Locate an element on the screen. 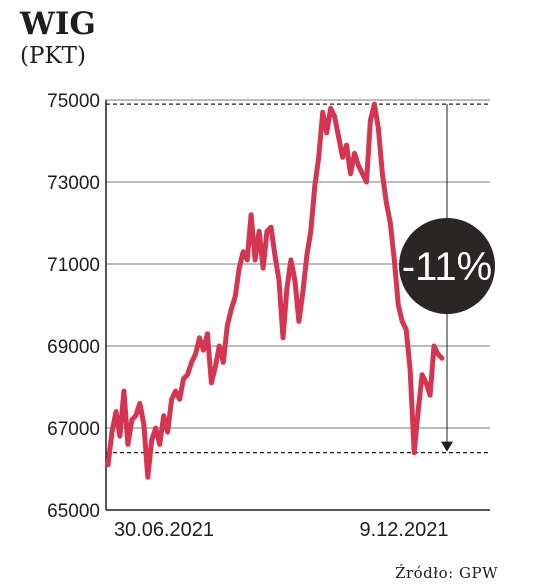  y-axis-unit-label: (PKT) is located at coordinates (53, 56).